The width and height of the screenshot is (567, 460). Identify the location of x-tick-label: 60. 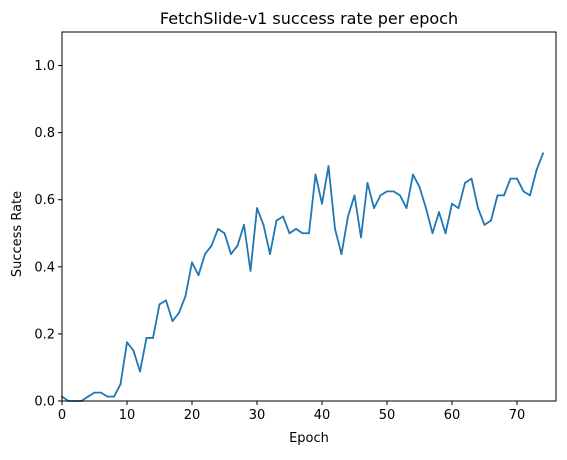
(452, 415).